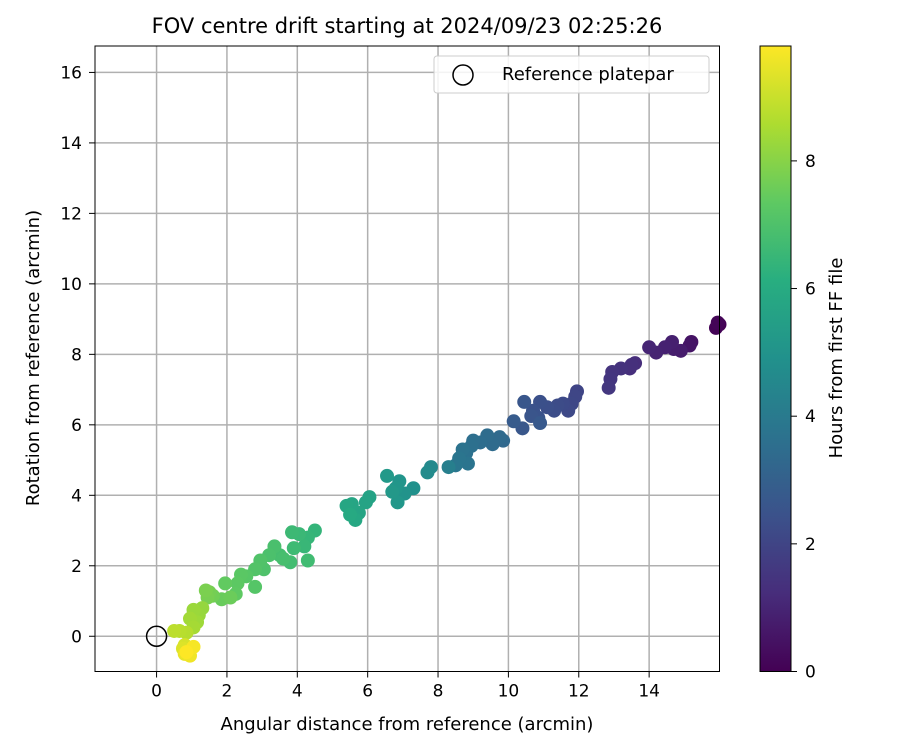 Image resolution: width=900 pixels, height=750 pixels. Describe the element at coordinates (297, 692) in the screenshot. I see `x-tick-label: 4` at that location.